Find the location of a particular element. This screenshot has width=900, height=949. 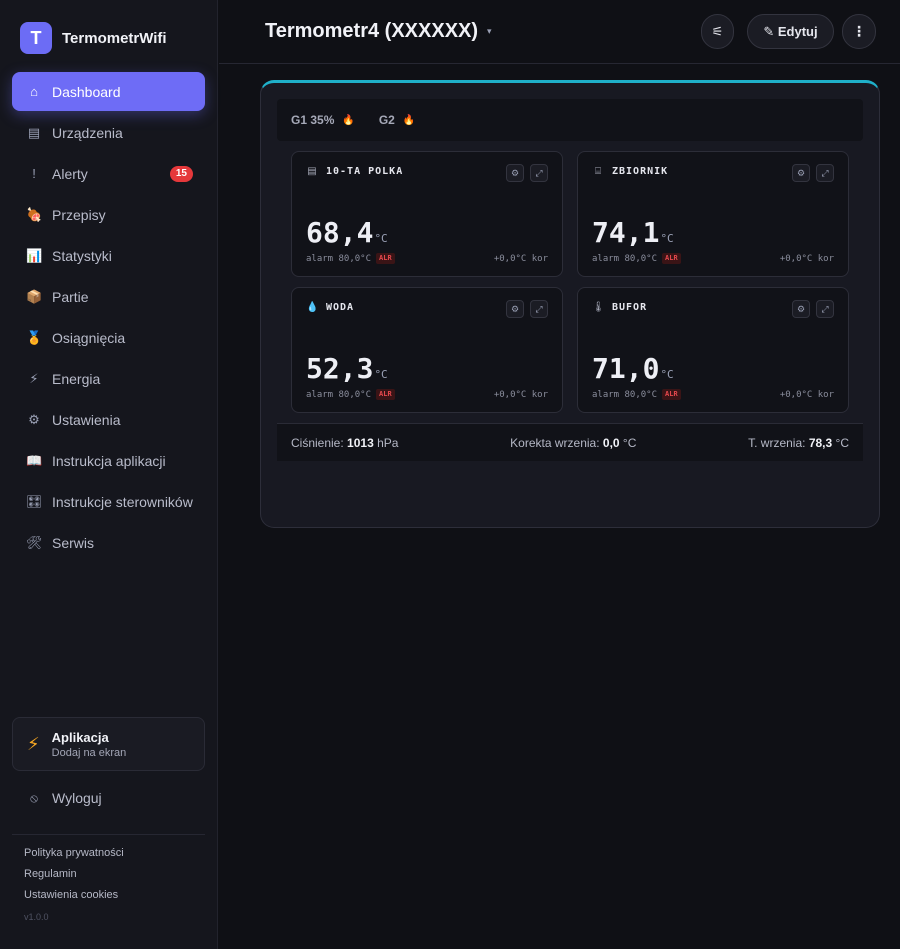

controller-icon: 🎛 is located at coordinates (34, 501).